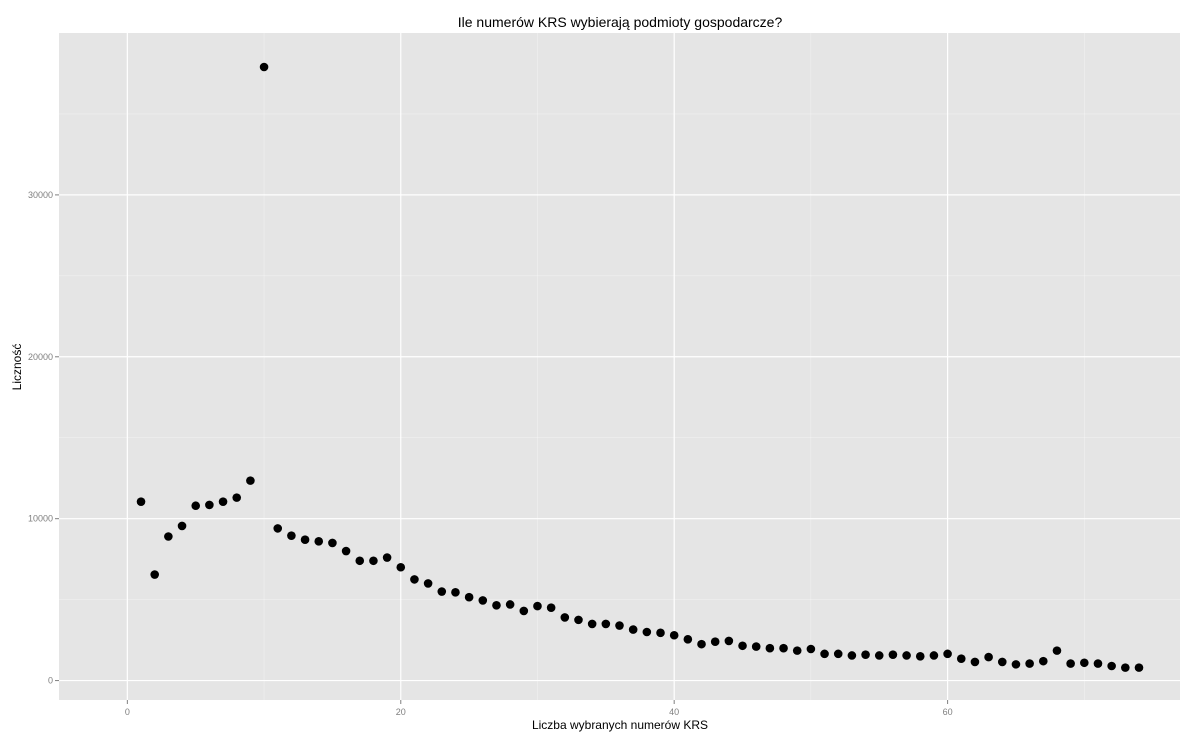 This screenshot has height=742, width=1196. Describe the element at coordinates (40, 519) in the screenshot. I see `y-tick-label: 10000` at that location.